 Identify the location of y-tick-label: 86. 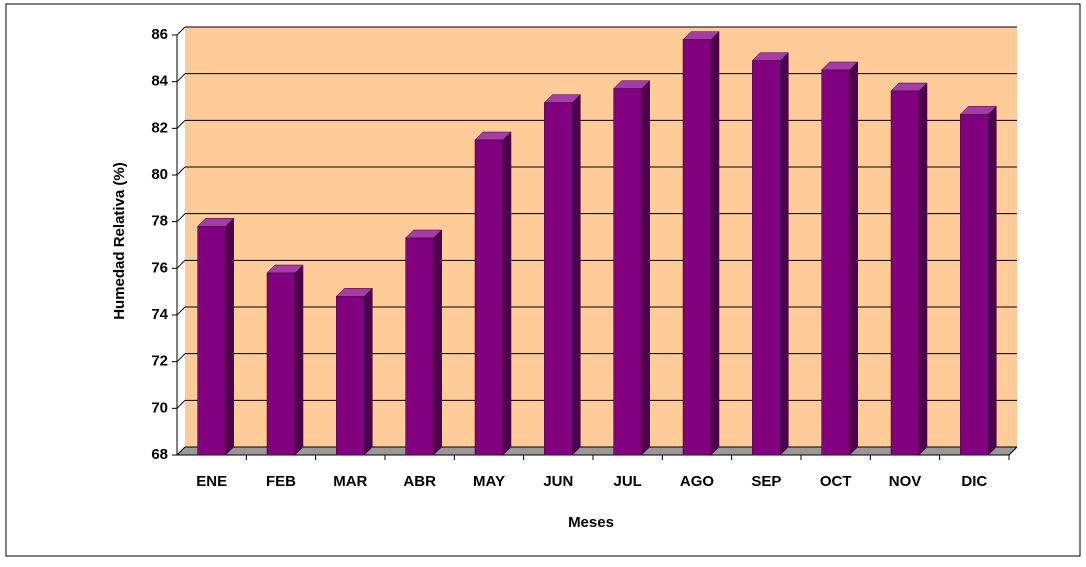
(159, 34).